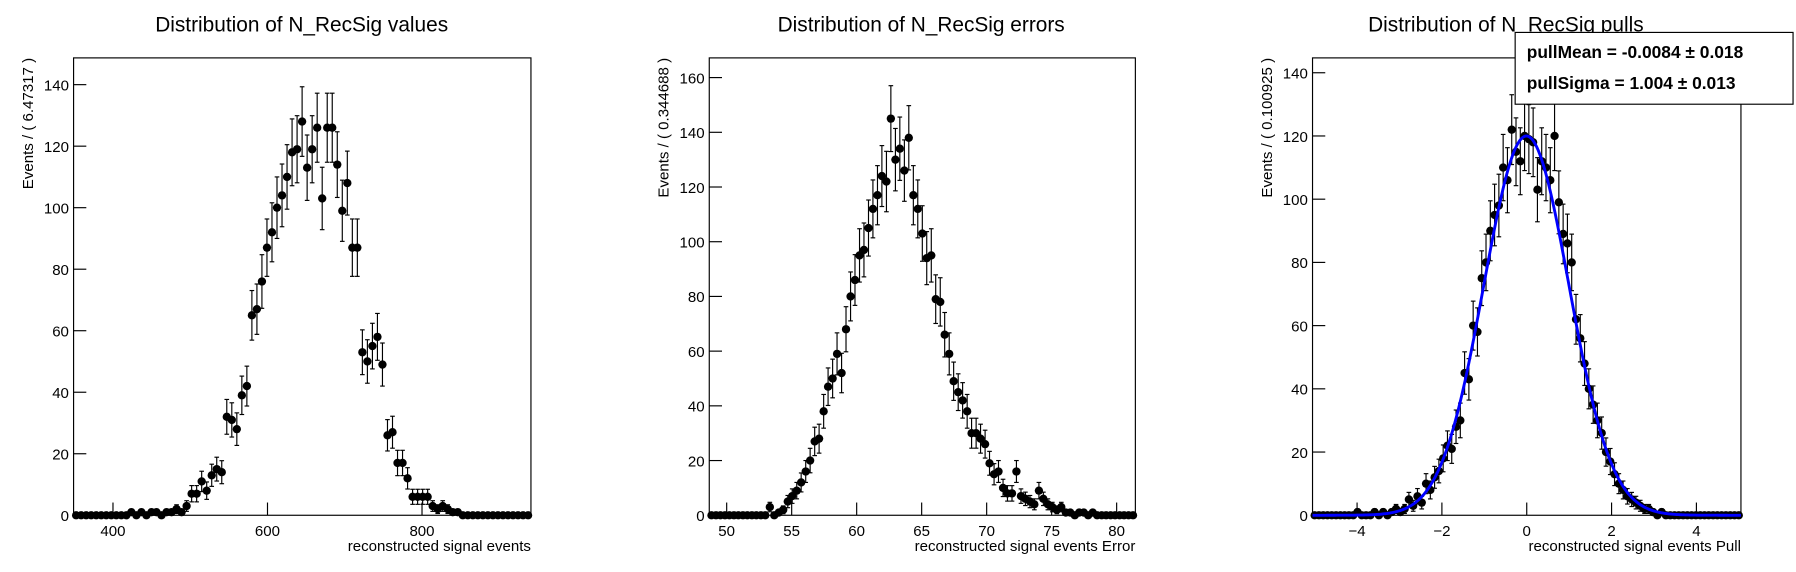  I want to click on x-tick-label: 80, so click(1116, 531).